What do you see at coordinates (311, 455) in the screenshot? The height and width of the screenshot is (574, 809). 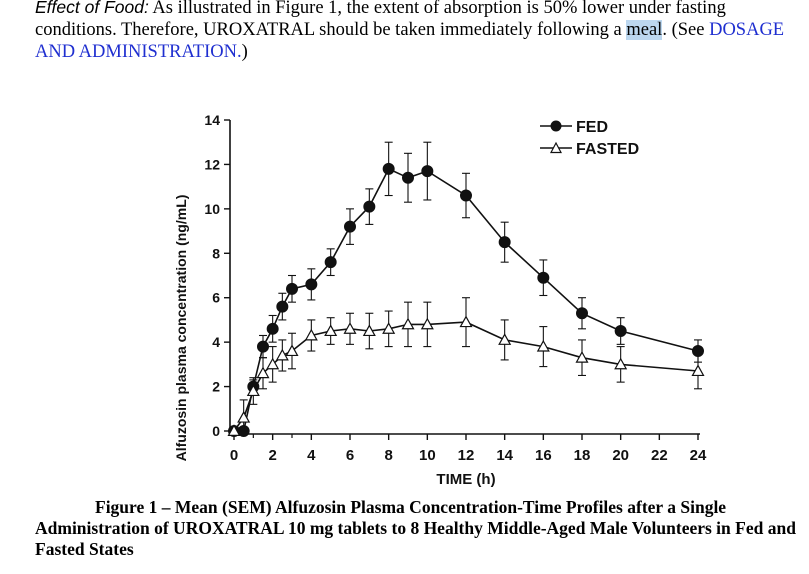 I see `x-tick-label: 4` at bounding box center [311, 455].